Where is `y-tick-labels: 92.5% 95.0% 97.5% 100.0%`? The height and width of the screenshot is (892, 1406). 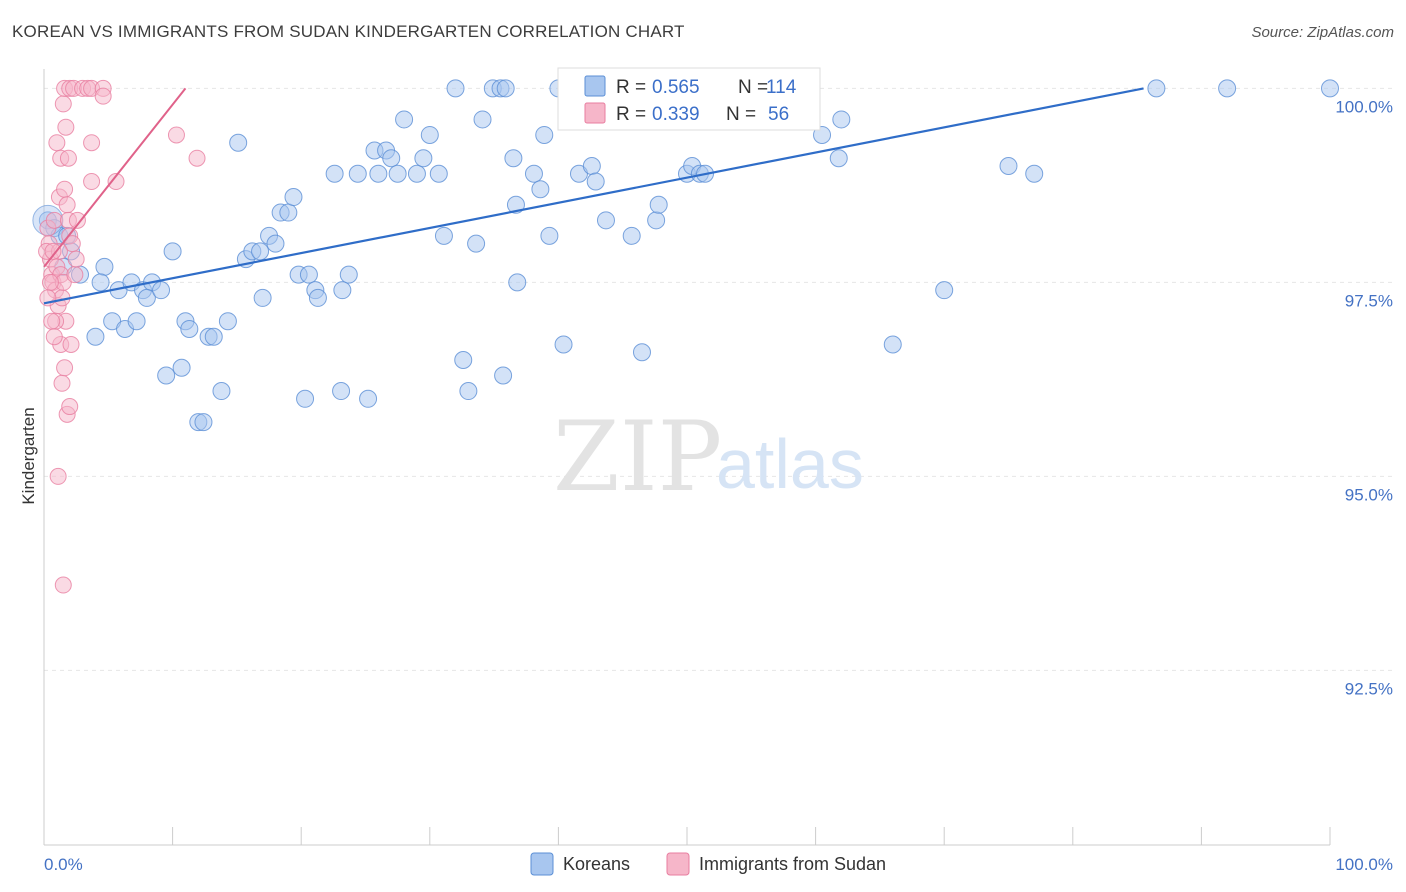
y-tick-labels: 92.5% 95.0% 97.5% 100.0% is located at coordinates (1364, 397).